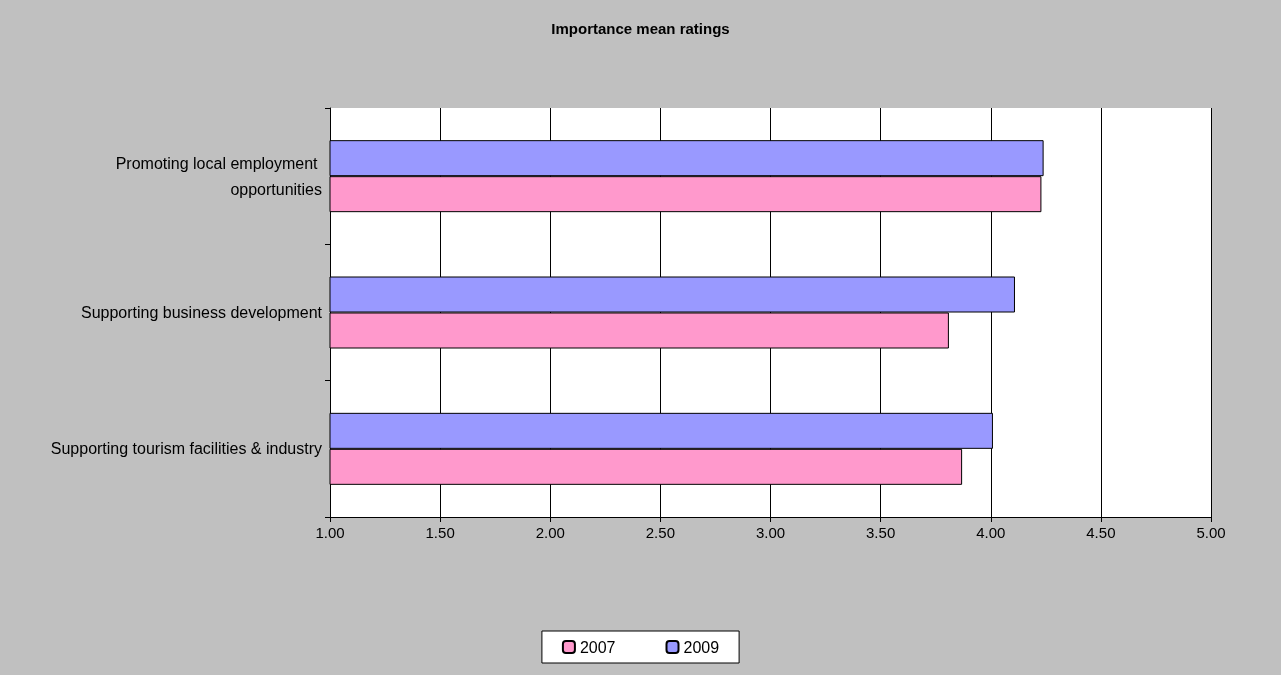  I want to click on y-tick-label: Supporting business development, so click(201, 312).